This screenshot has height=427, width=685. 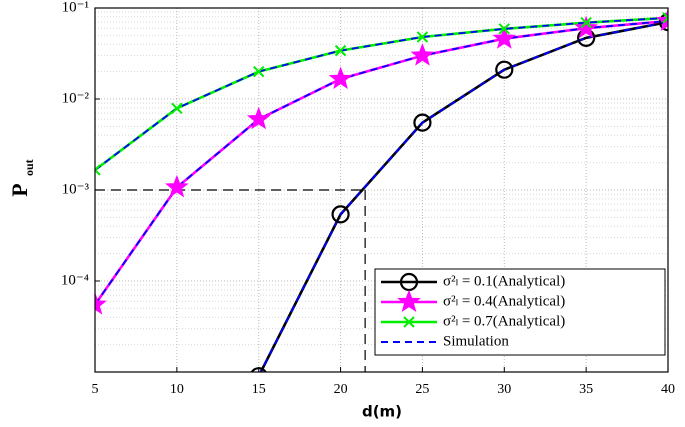 I want to click on x-tick-label: 35, so click(x=586, y=389).